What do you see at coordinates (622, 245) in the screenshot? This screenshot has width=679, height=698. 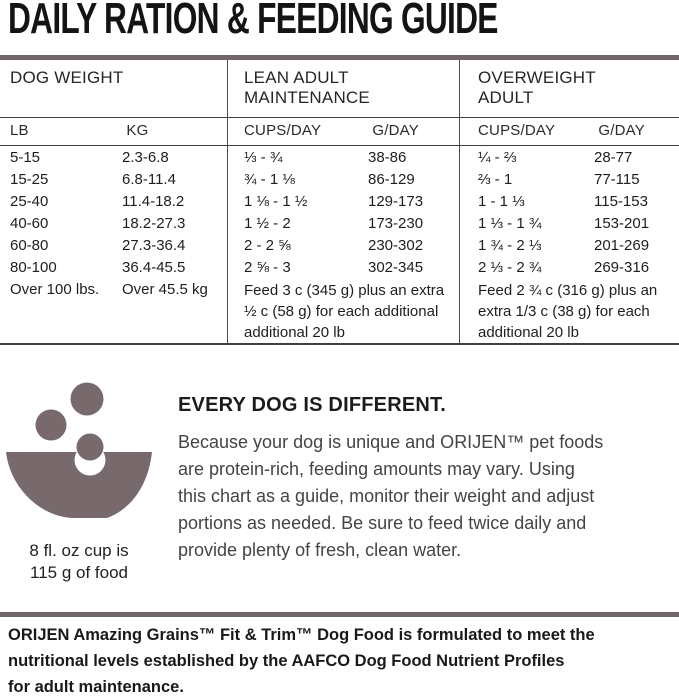 I see `grams-range: 201-269` at bounding box center [622, 245].